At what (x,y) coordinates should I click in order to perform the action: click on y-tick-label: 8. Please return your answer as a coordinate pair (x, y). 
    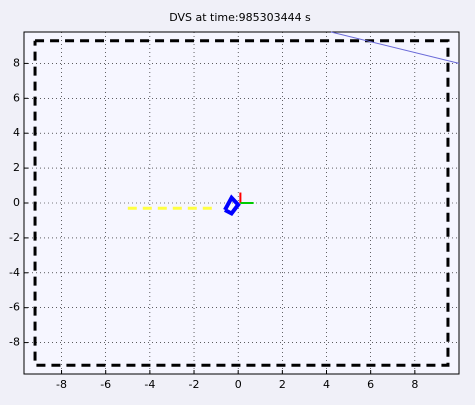
    Looking at the image, I should click on (16, 62).